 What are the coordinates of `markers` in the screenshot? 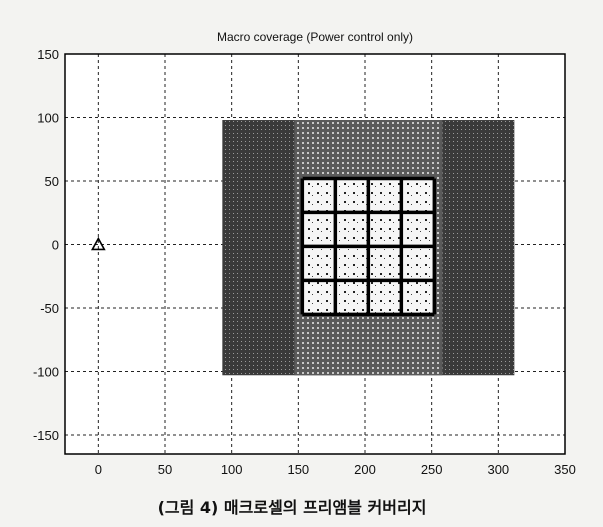 It's located at (98, 243).